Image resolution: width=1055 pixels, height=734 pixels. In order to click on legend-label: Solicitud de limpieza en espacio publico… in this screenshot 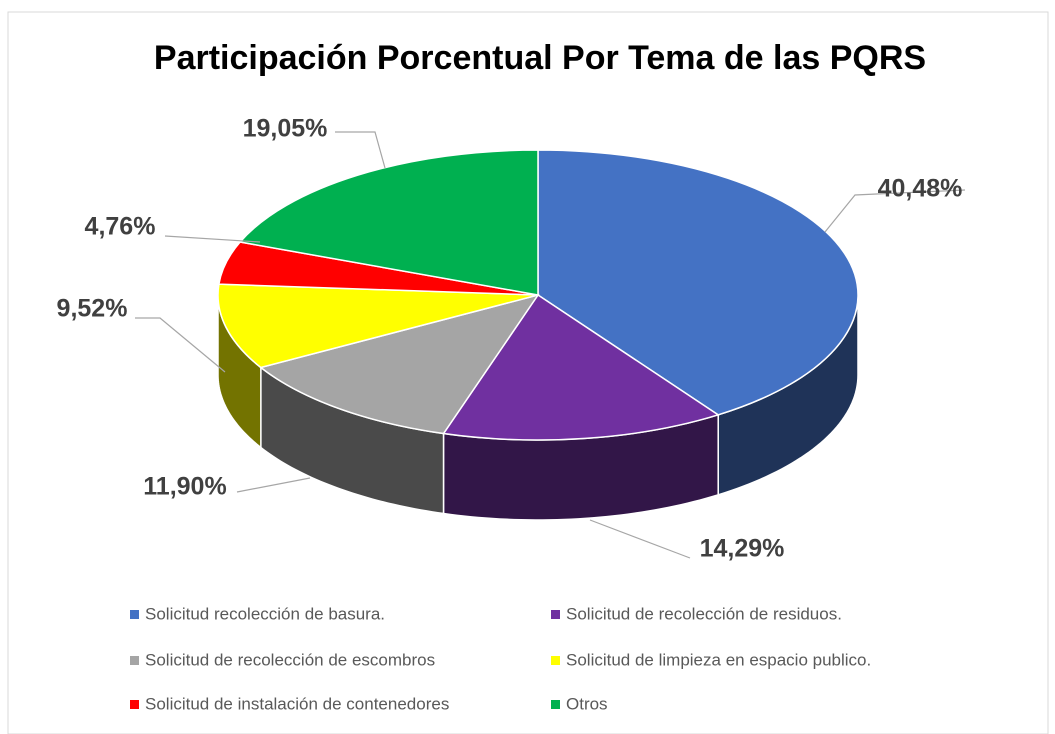, I will do `click(718, 659)`.